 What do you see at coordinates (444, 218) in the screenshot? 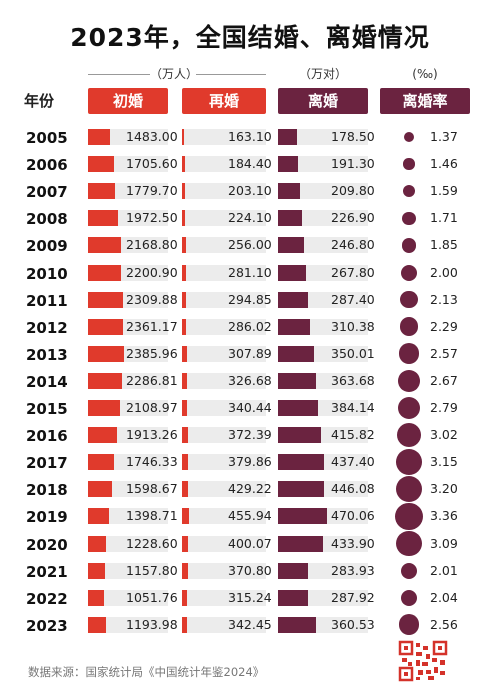
I see `divorce-rate-value: 1.71` at bounding box center [444, 218].